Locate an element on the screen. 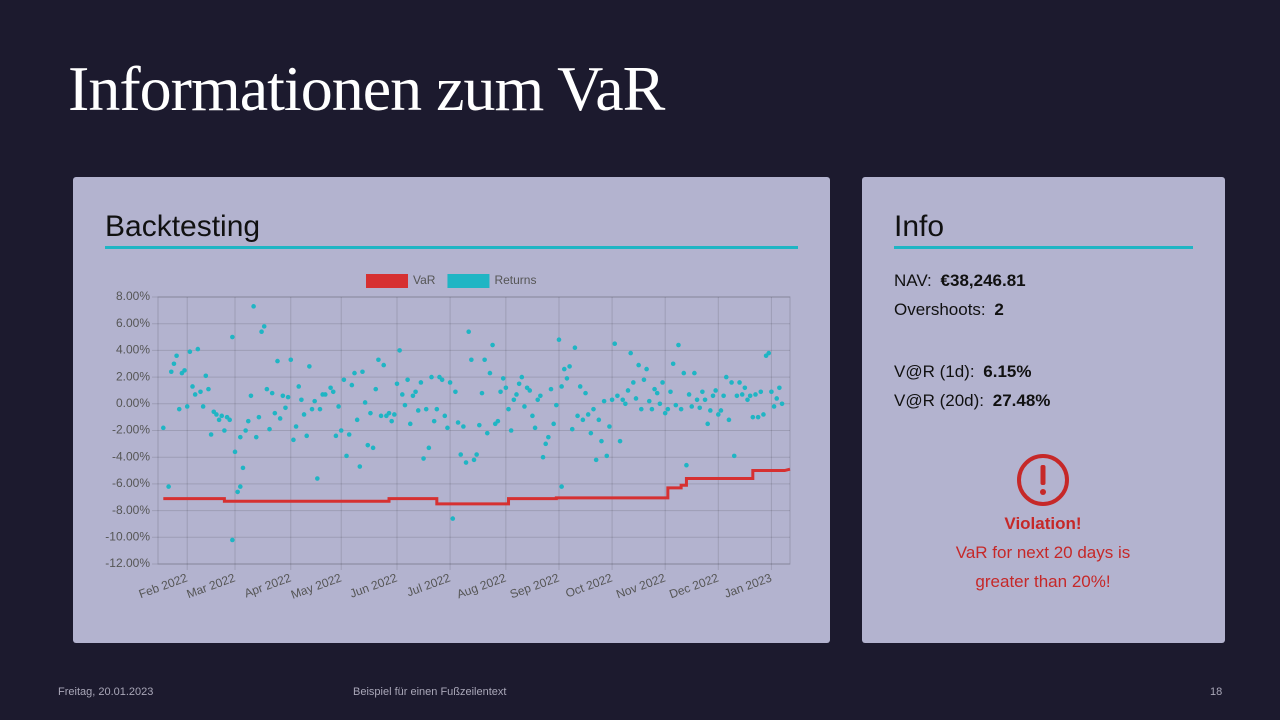 The image size is (1280, 720). heading-rule is located at coordinates (1043, 247).